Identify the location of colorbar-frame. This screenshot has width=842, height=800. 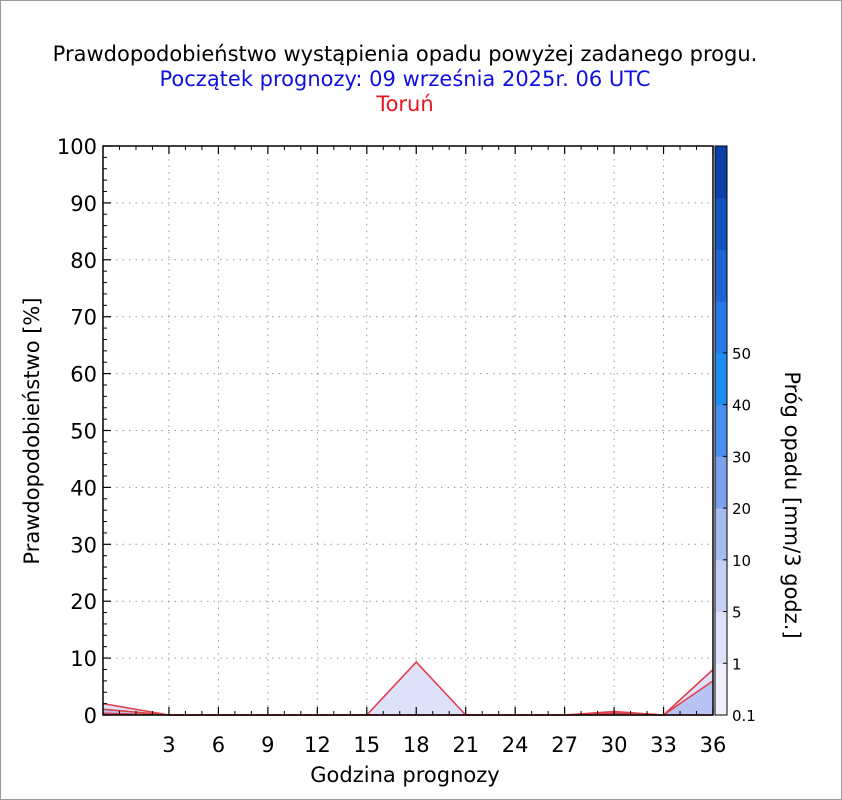
(721, 430).